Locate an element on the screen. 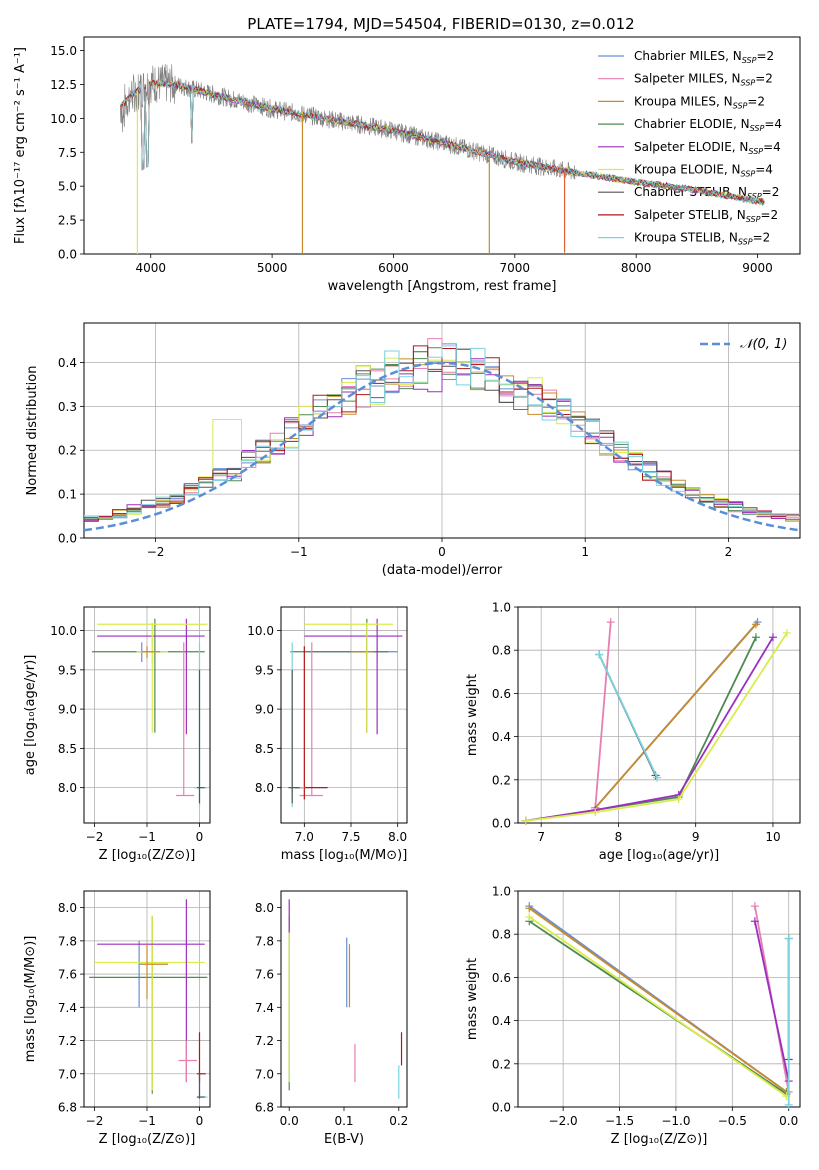 The image size is (819, 1170). x-tick-label: 7.0 is located at coordinates (304, 837).